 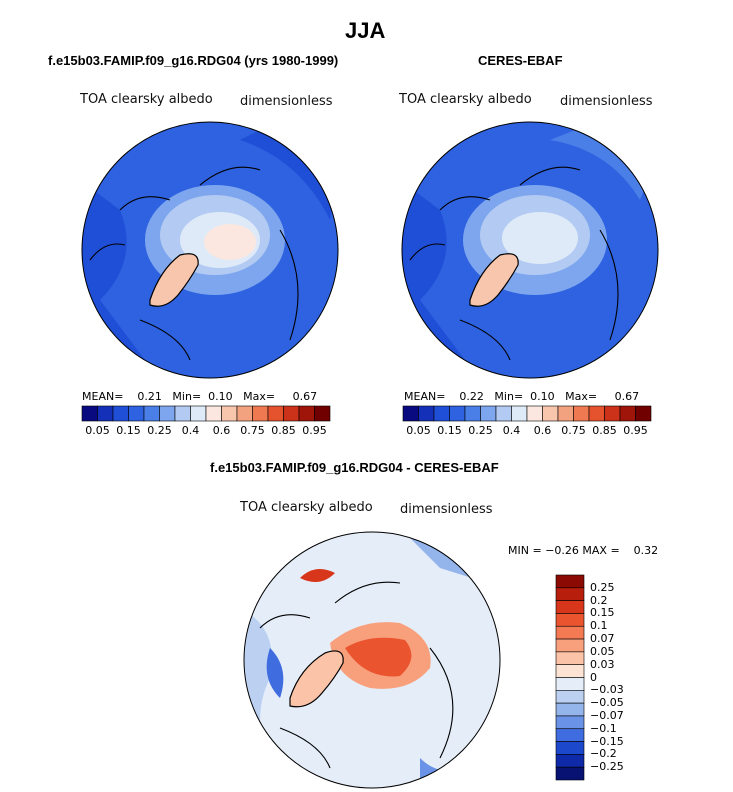 What do you see at coordinates (159, 430) in the screenshot?
I see `panel1-colorbar-tick-label: 0.25` at bounding box center [159, 430].